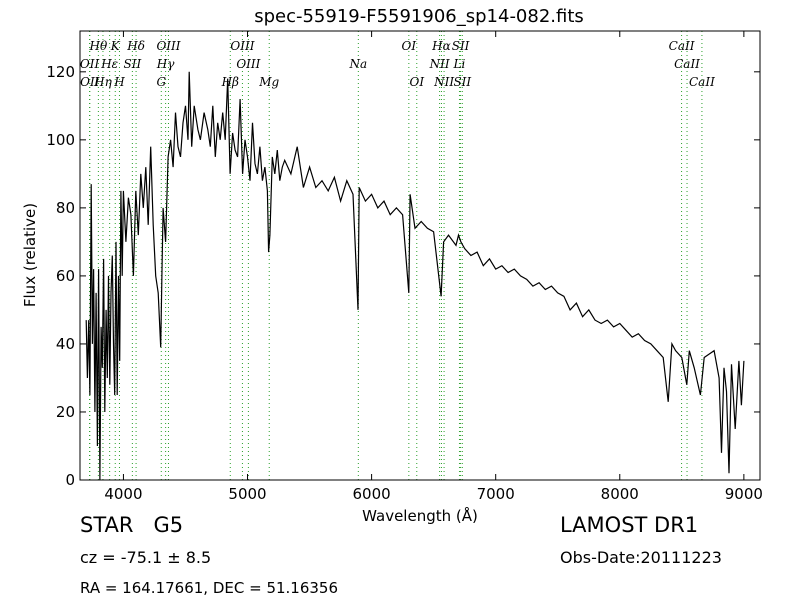 The height and width of the screenshot is (600, 800). What do you see at coordinates (441, 46) in the screenshot?
I see `emission-line-label: Hα` at bounding box center [441, 46].